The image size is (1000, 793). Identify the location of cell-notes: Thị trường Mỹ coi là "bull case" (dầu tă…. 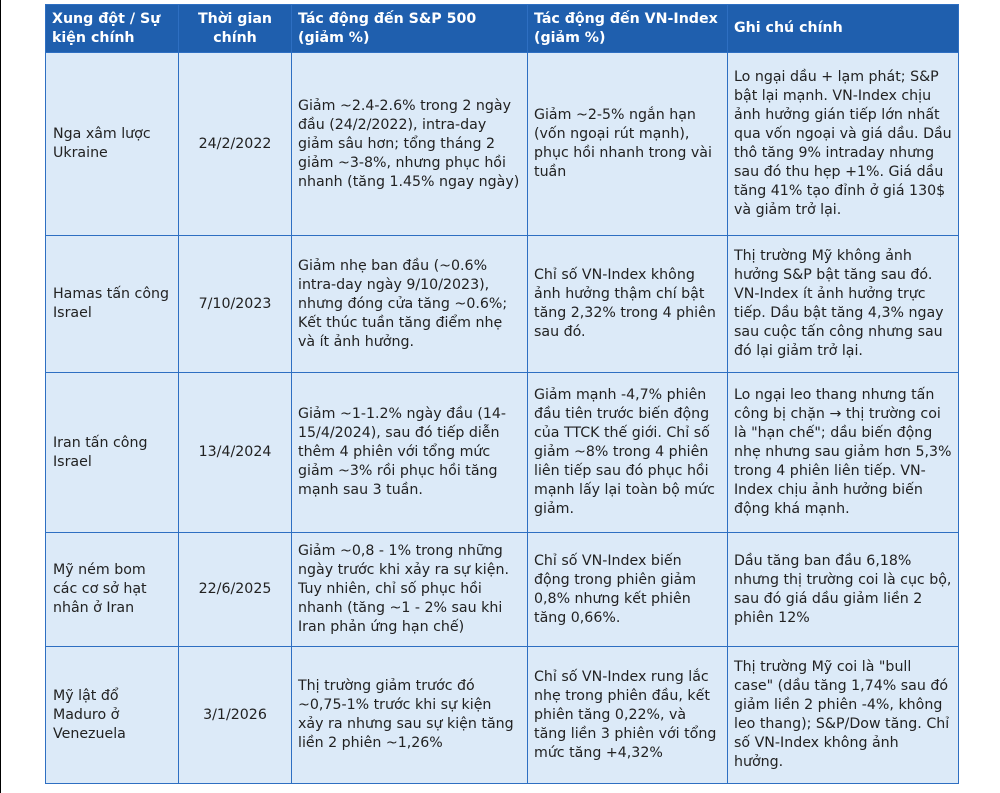
(843, 715).